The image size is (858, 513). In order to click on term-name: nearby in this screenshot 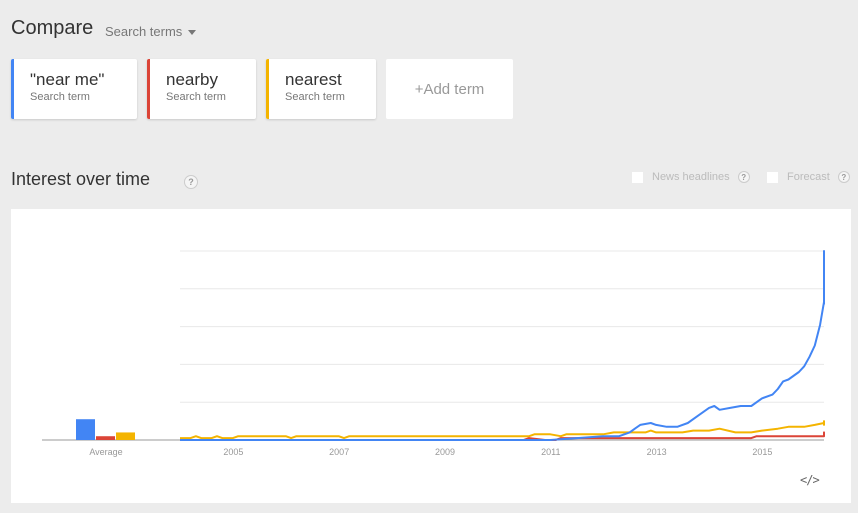, I will do `click(192, 79)`.